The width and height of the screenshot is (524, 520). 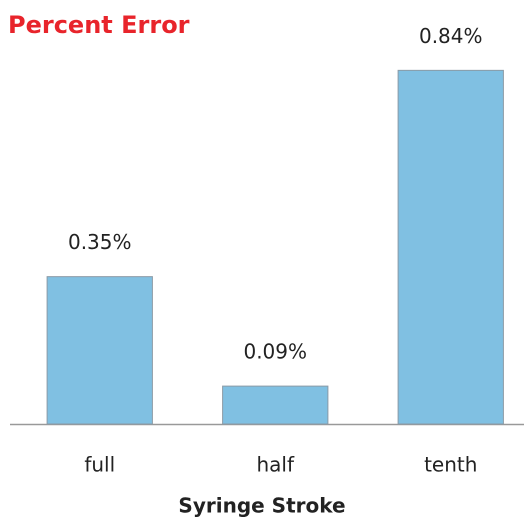 I want to click on x-axis-label: Syringe Stroke, so click(x=261, y=506).